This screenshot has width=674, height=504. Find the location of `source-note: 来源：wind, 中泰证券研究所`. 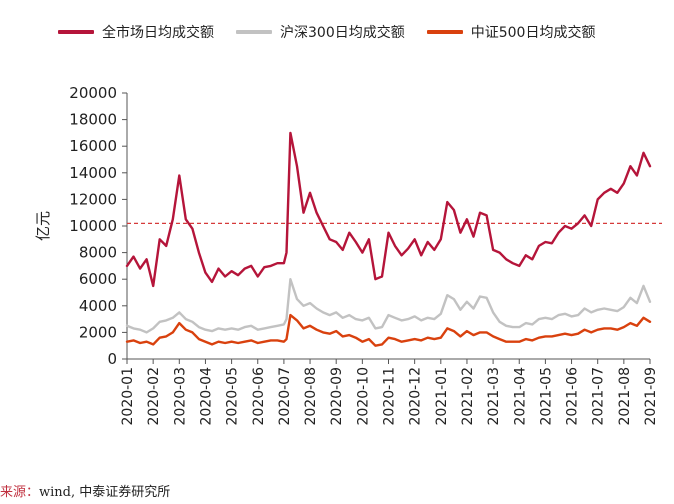

source-note: 来源：wind, 中泰证券研究所 is located at coordinates (85, 490).